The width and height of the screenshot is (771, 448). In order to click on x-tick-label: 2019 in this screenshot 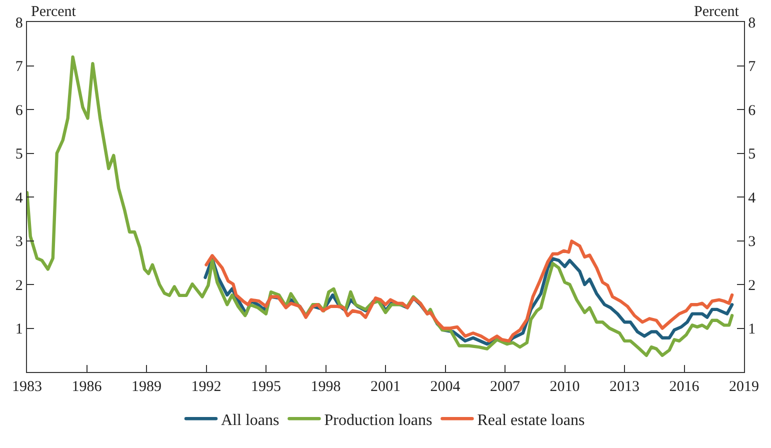, I will do `click(744, 387)`.